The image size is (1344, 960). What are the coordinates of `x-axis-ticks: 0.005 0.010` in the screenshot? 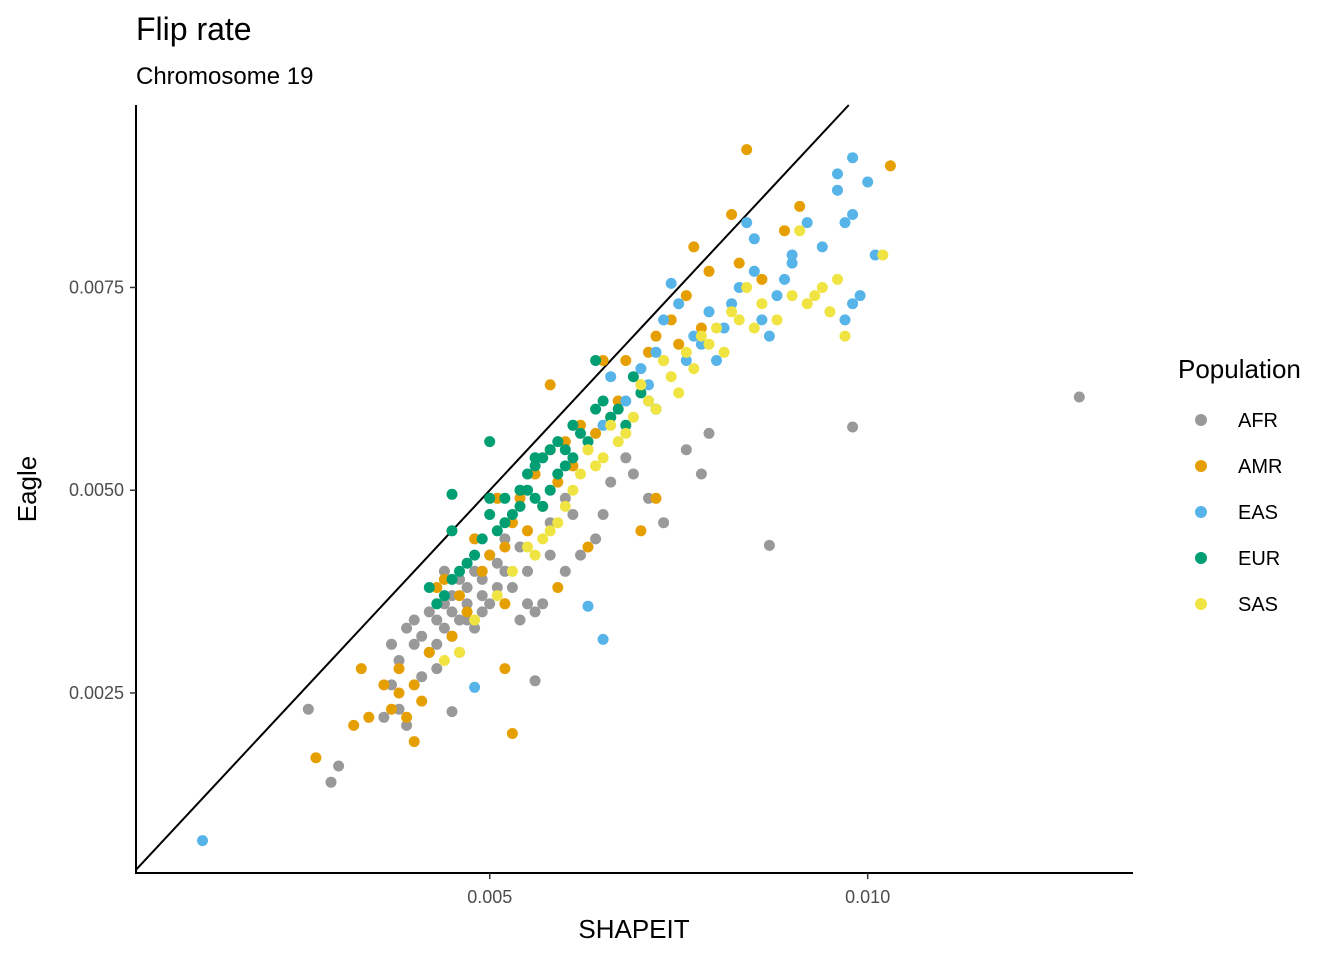 It's located at (678, 890).